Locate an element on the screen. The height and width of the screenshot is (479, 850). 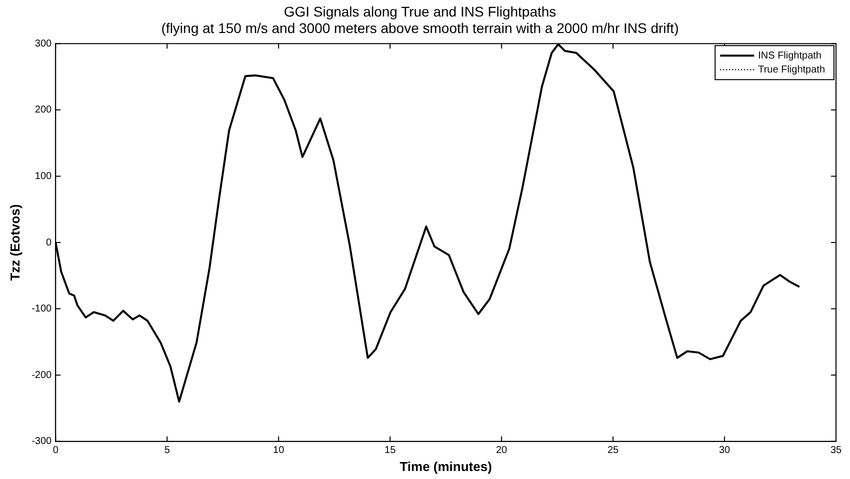
y-tick-label: 200 is located at coordinates (43, 110).